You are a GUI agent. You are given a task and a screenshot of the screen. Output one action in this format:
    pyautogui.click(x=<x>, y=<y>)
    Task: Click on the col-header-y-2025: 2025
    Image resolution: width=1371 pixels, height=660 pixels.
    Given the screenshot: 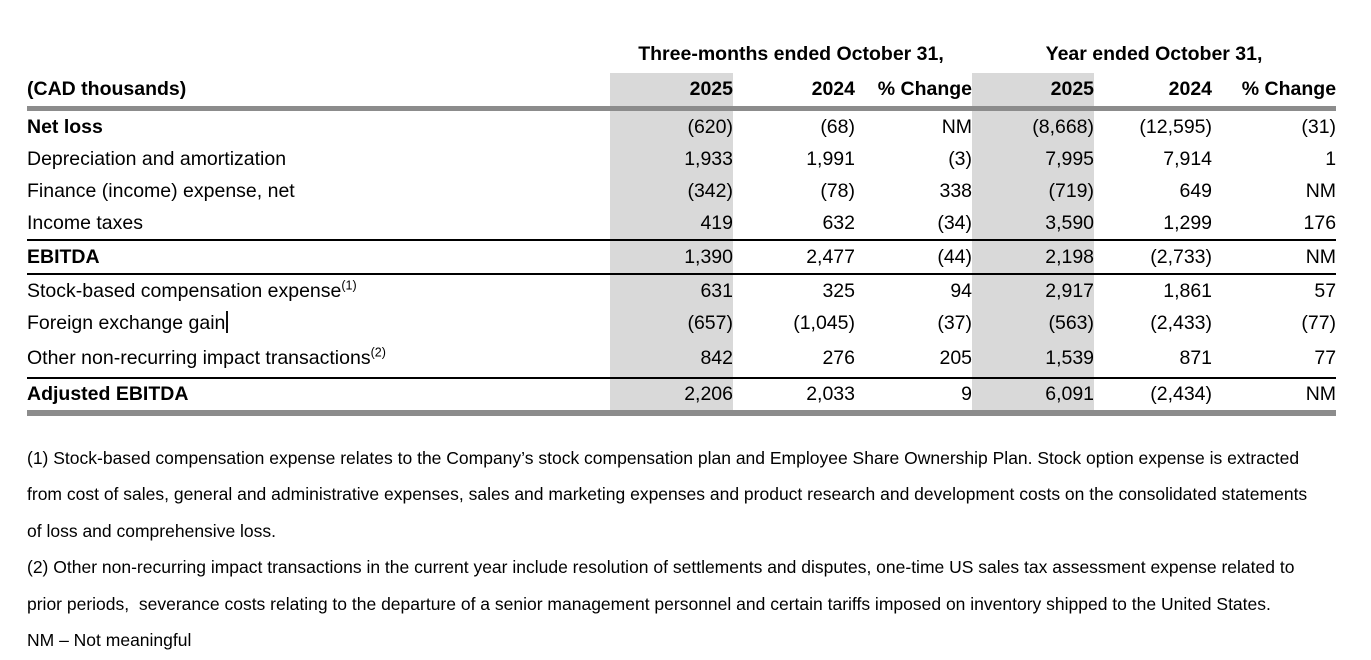 What is the action you would take?
    pyautogui.click(x=1033, y=92)
    